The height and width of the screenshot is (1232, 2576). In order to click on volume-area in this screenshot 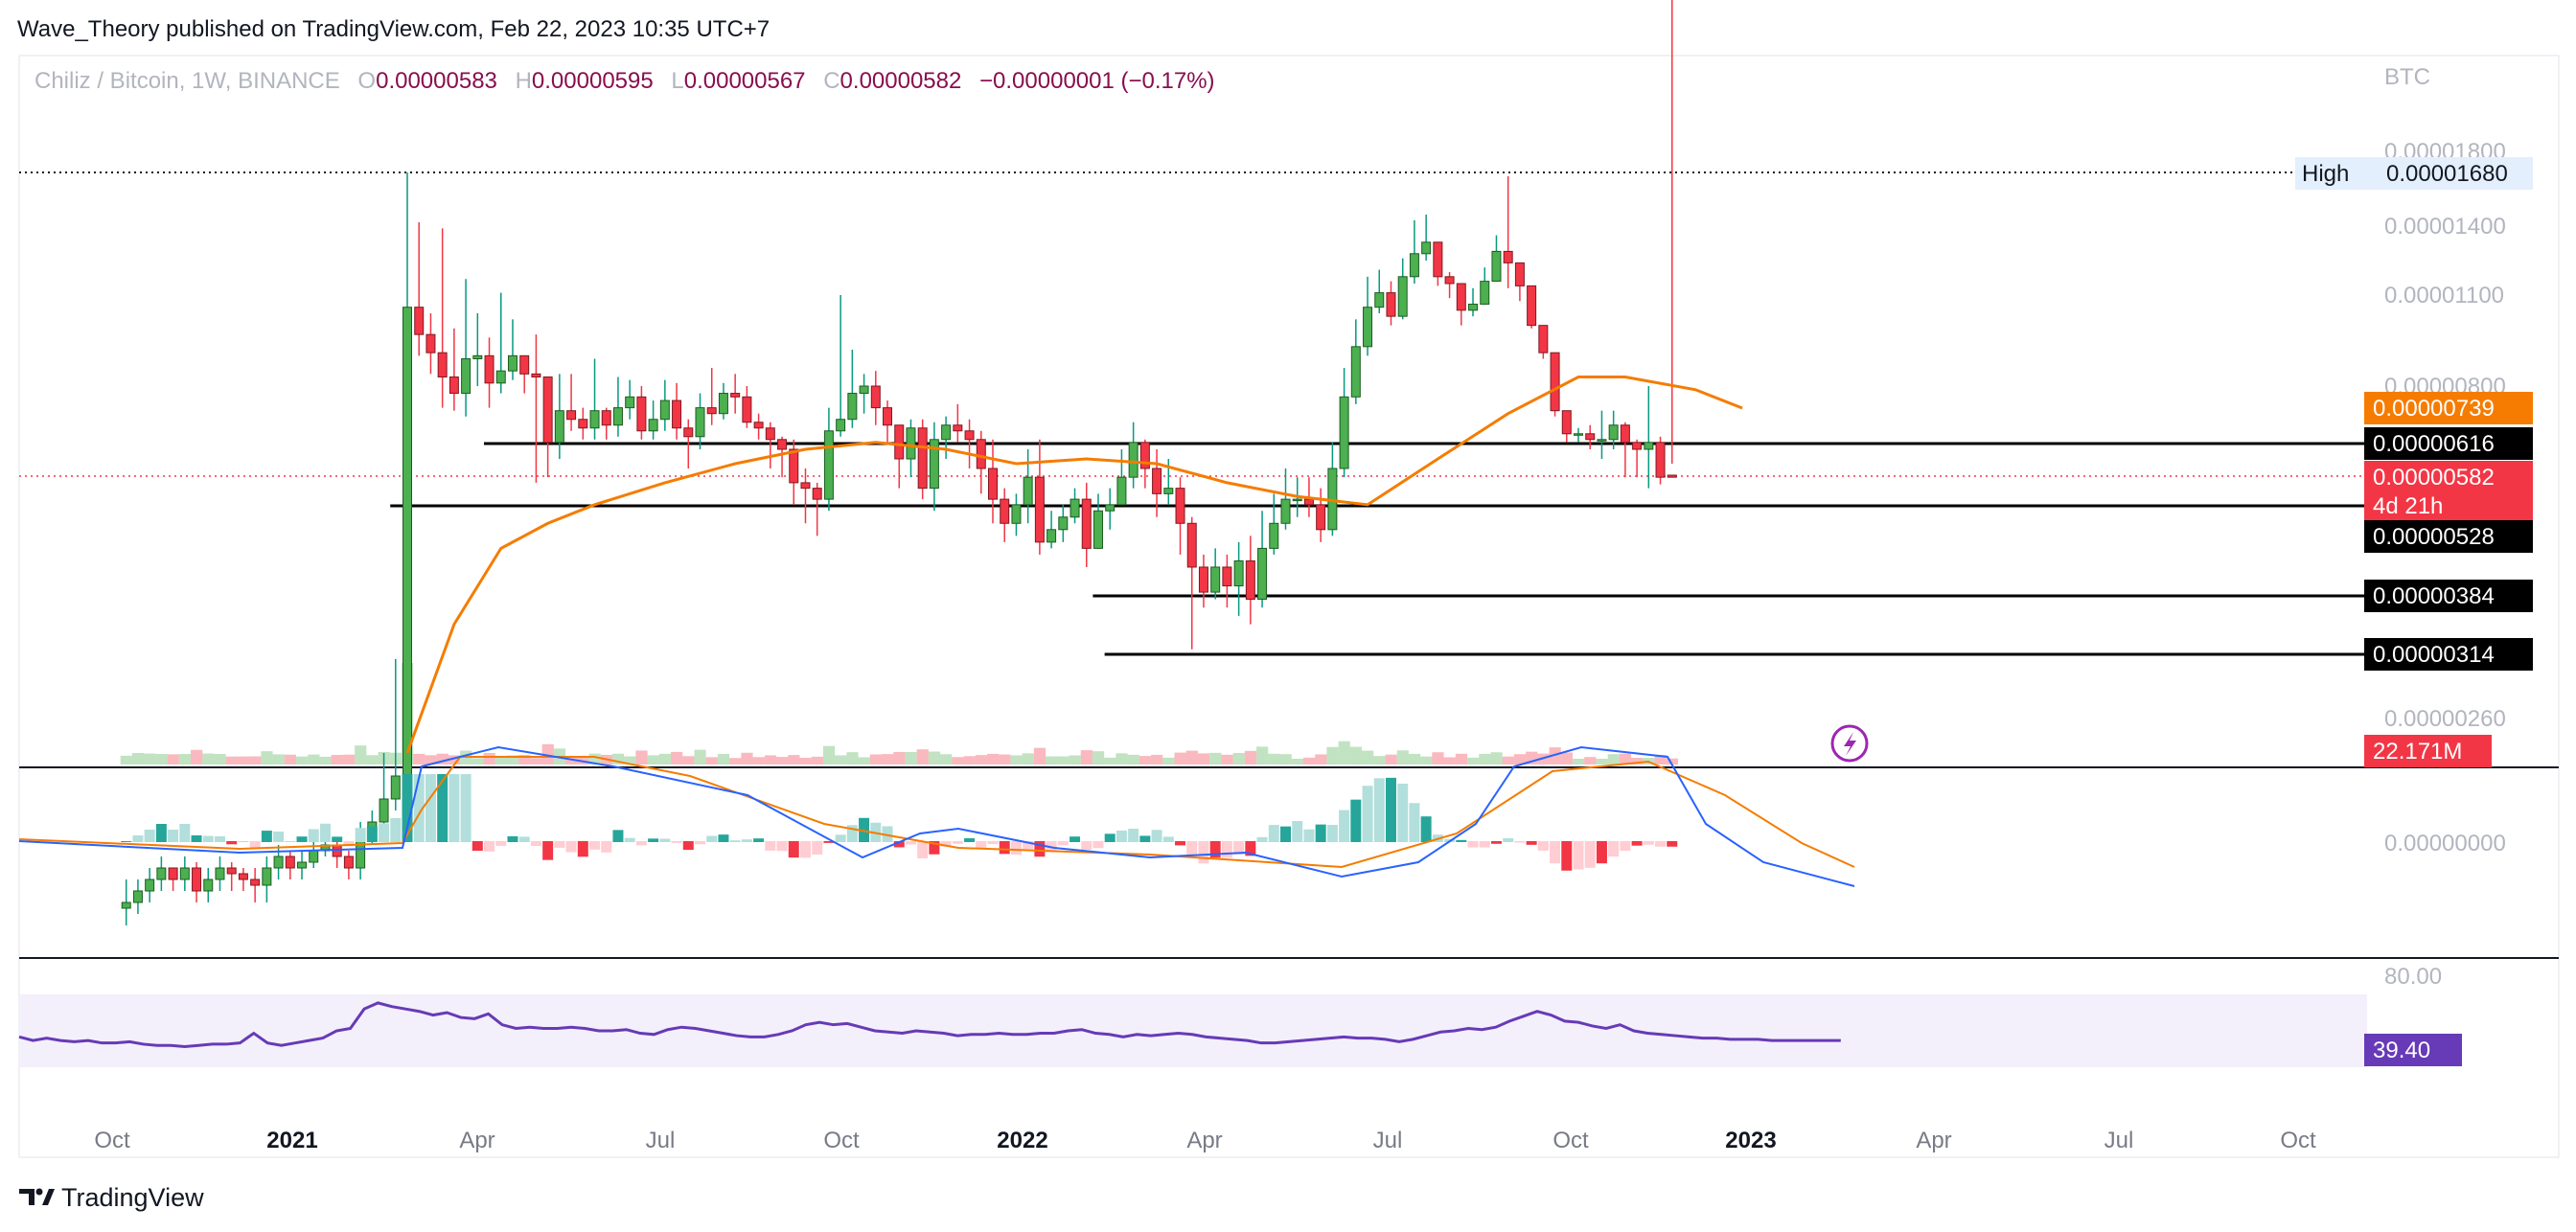, I will do `click(899, 713)`.